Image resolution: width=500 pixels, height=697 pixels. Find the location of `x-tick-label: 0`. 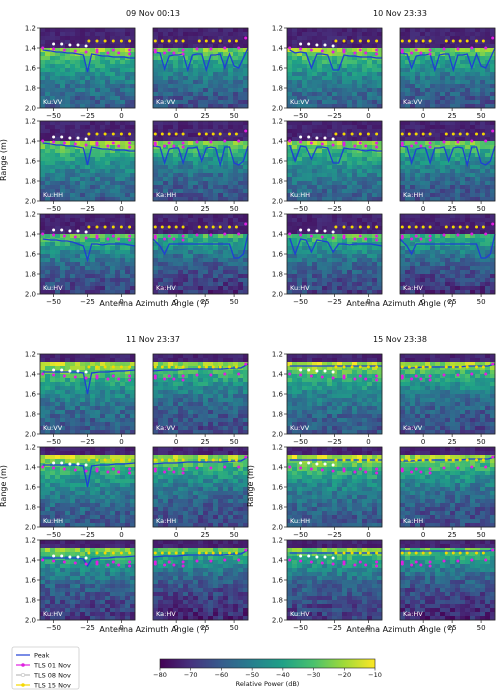

x-tick-label: 0 is located at coordinates (423, 209).